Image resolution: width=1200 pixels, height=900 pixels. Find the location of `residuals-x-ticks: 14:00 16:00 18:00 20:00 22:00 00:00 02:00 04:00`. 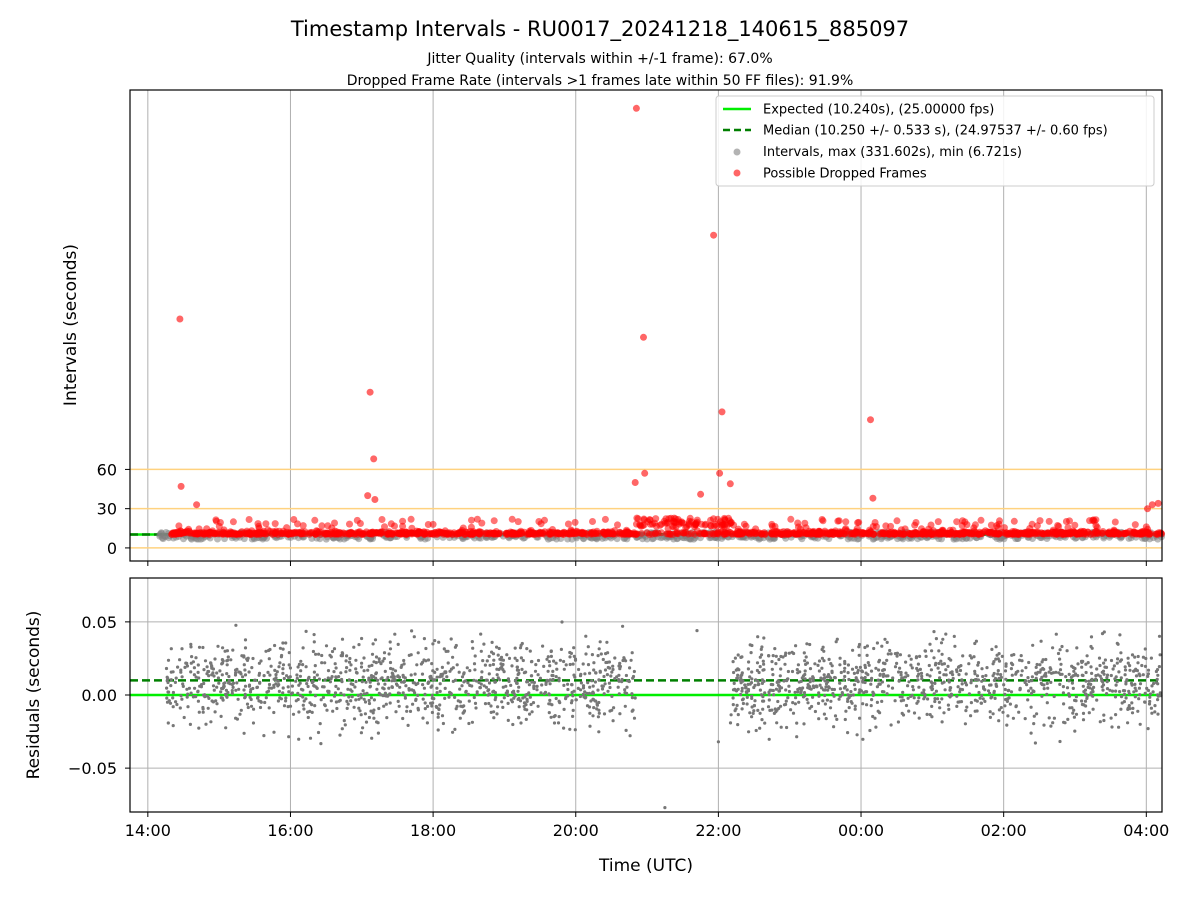

residuals-x-ticks: 14:00 16:00 18:00 20:00 22:00 00:00 02:00 04:00 is located at coordinates (647, 826).